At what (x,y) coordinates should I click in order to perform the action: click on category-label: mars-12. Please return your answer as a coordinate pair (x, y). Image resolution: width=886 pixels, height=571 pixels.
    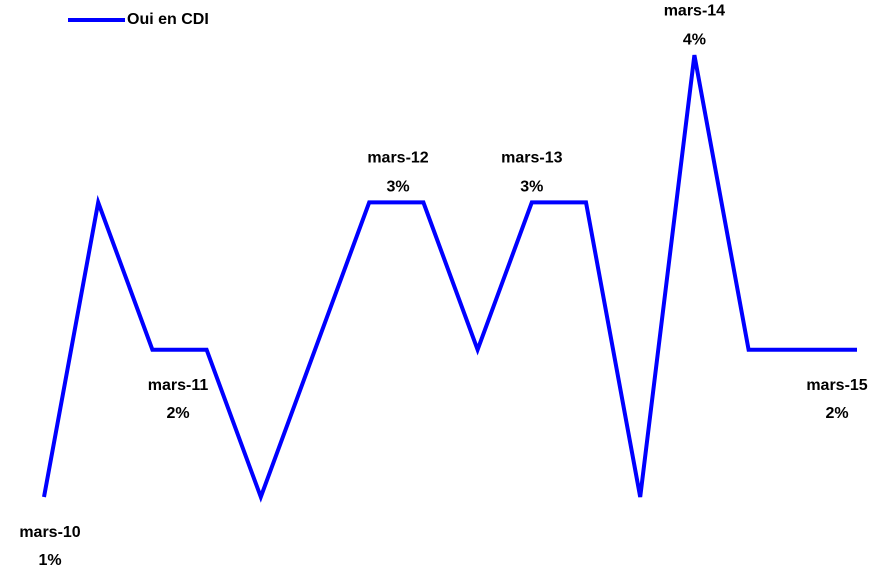
    Looking at the image, I should click on (397, 158).